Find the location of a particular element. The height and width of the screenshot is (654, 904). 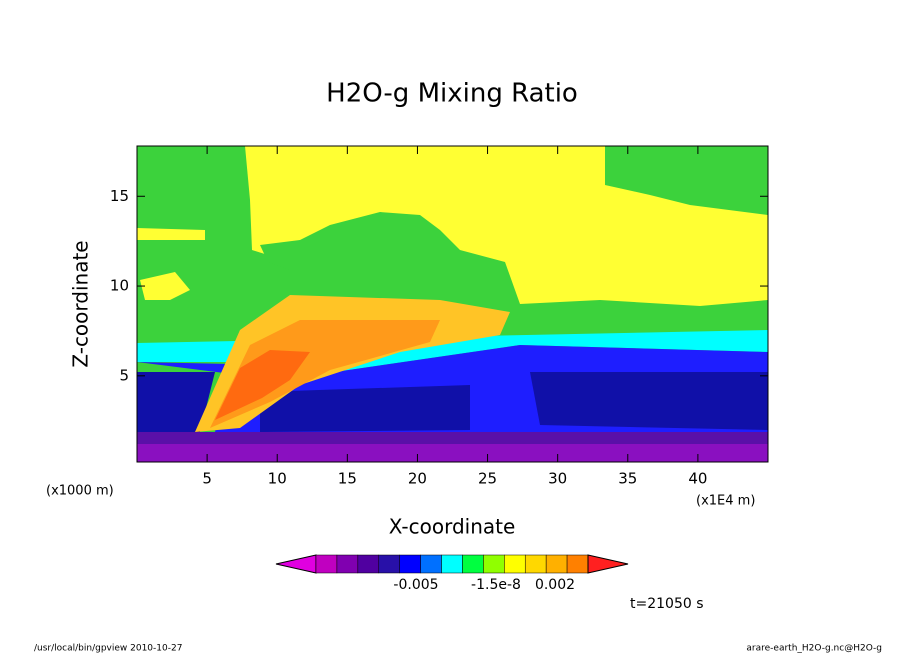

y-tick-label: 10 is located at coordinates (119, 286).